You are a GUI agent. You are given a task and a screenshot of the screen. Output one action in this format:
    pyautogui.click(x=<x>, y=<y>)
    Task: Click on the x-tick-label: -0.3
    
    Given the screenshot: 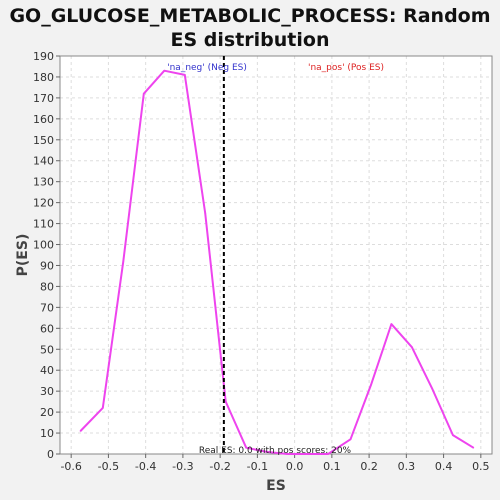 What is the action you would take?
    pyautogui.click(x=182, y=466)
    